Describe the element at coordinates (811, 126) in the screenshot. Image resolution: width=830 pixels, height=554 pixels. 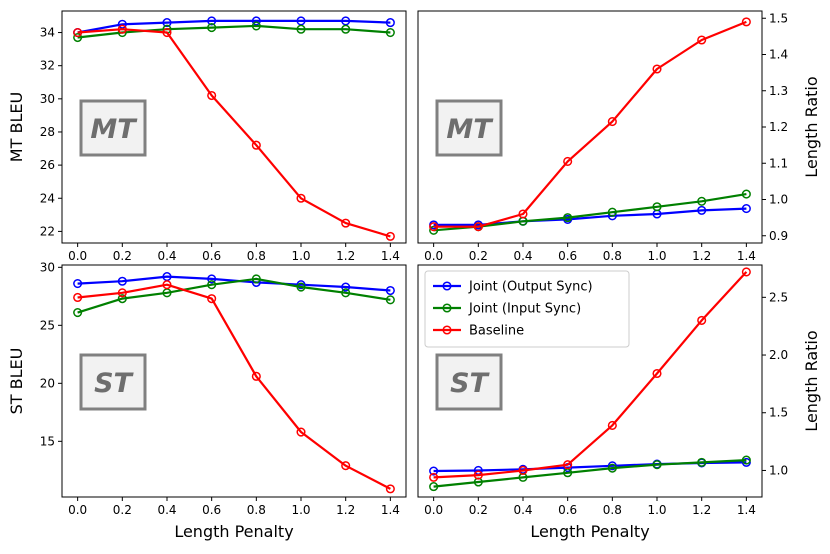
I see `y-axis-label: Length Ratio` at that location.